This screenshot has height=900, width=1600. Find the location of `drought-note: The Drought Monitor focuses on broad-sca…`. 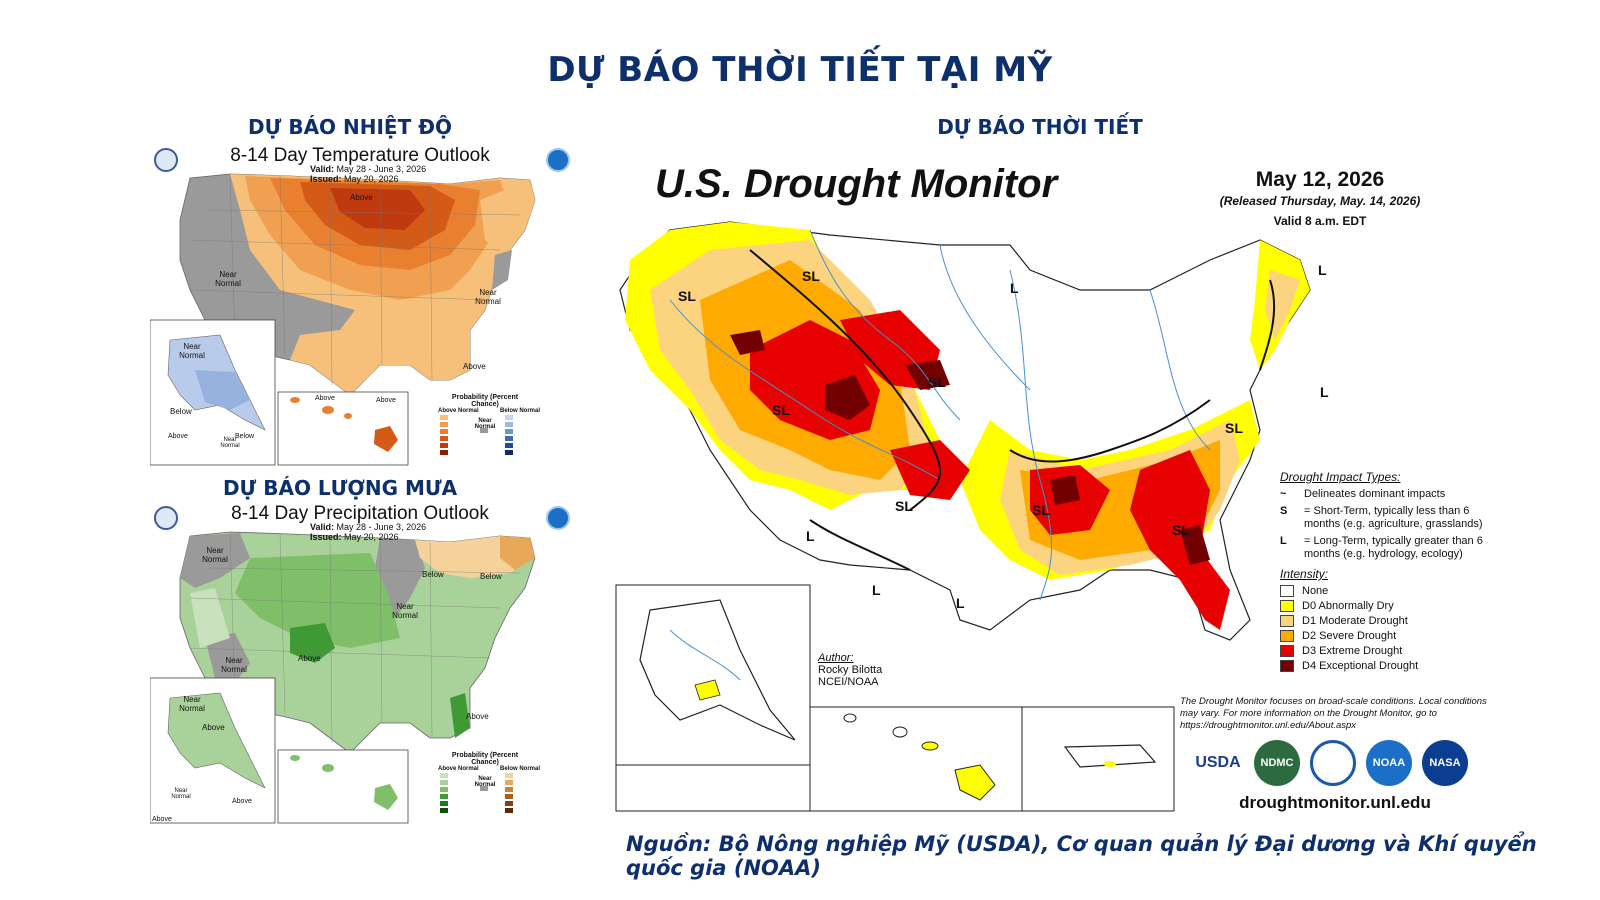

drought-note: The Drought Monitor focuses on broad-sca… is located at coordinates (1333, 713).